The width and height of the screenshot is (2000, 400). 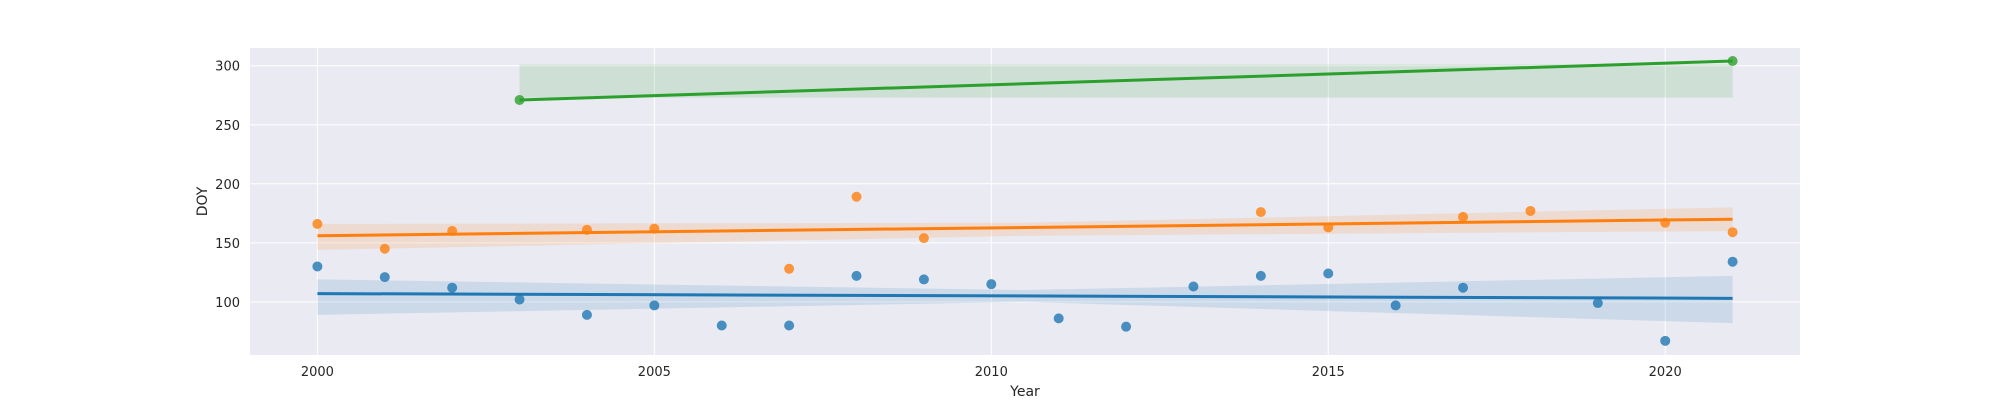 I want to click on x-tick-label: 2000, so click(x=317, y=372).